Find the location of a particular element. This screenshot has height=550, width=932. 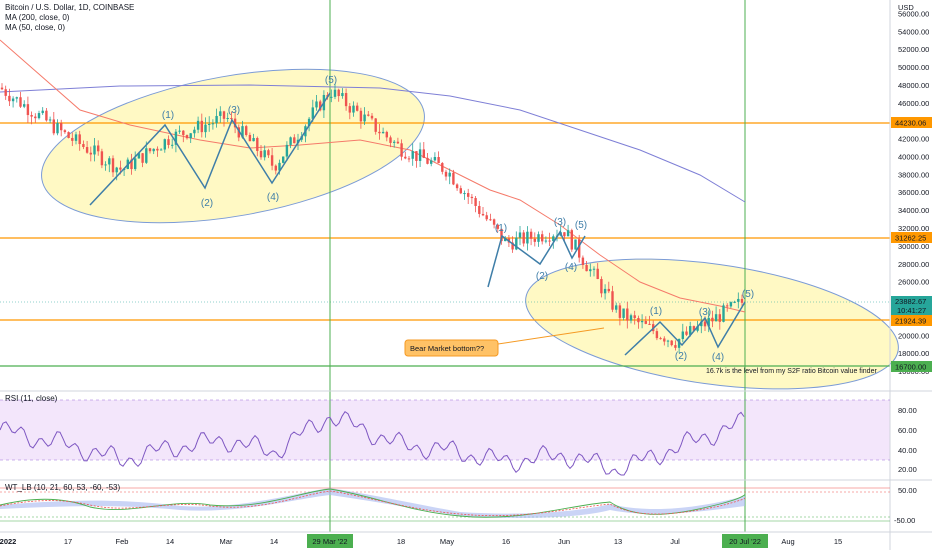

wave-low-4: (4) is located at coordinates (718, 357).